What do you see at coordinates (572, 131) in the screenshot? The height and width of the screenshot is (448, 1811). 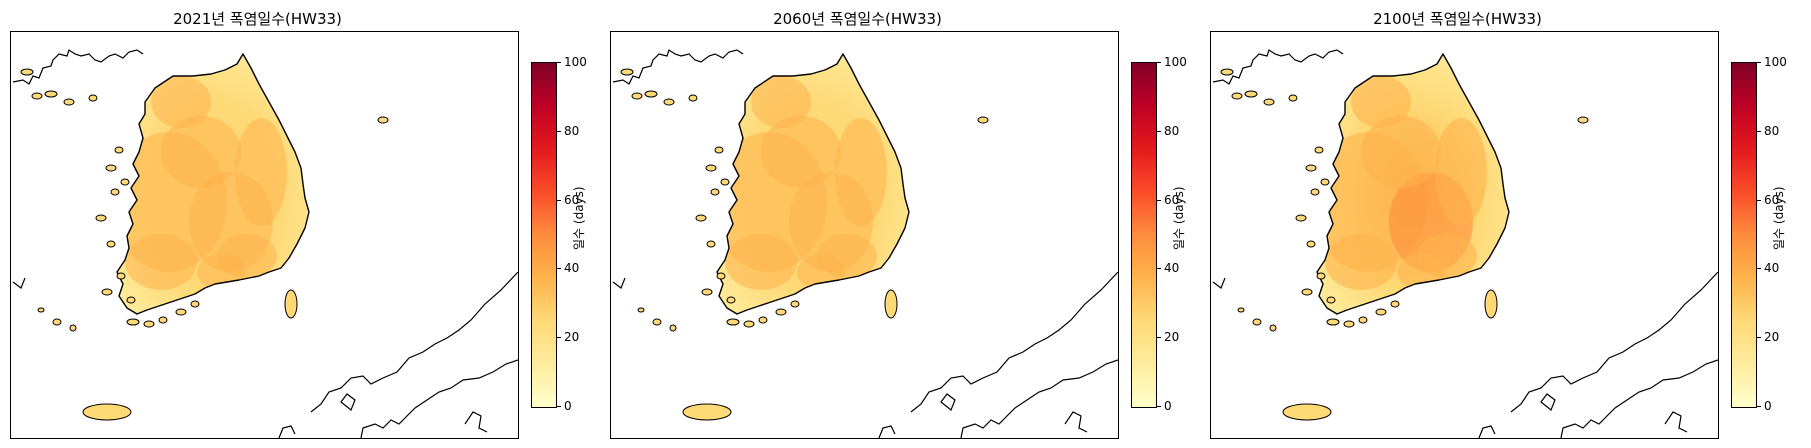 I see `colorbar-tick-label: 80` at bounding box center [572, 131].